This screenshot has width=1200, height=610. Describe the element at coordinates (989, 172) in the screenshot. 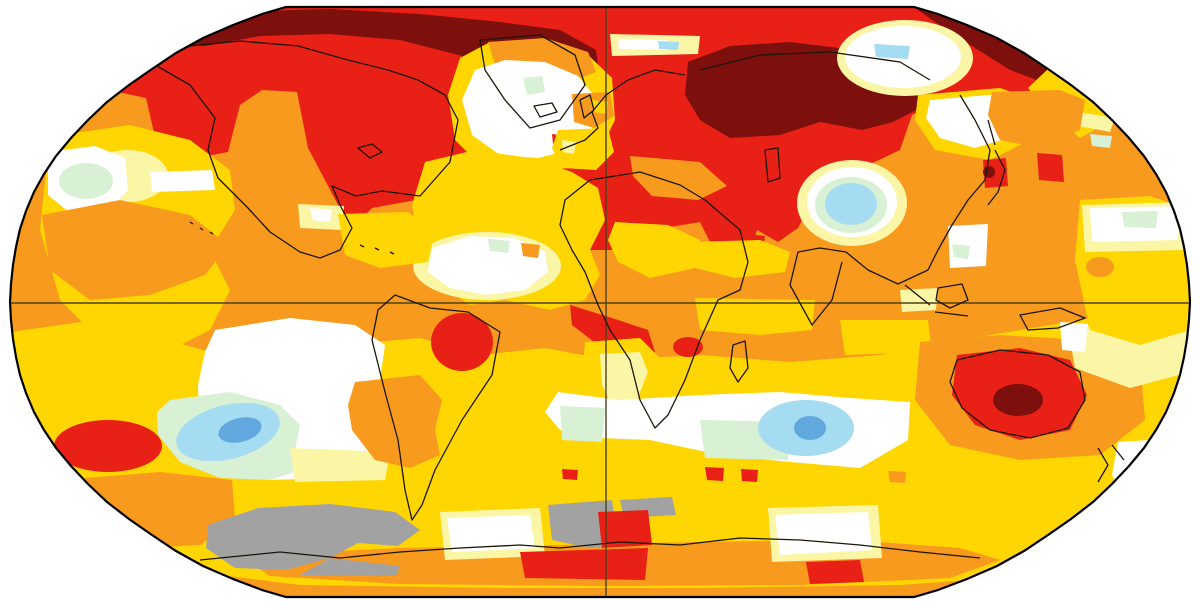

I see `japan-sea-maroon-dot` at that location.